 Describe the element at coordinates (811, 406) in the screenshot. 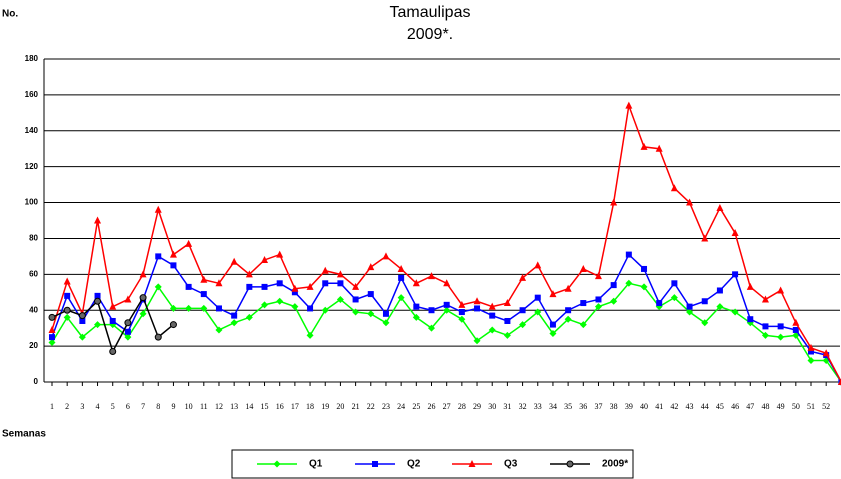

I see `x-tick-label: 51` at that location.